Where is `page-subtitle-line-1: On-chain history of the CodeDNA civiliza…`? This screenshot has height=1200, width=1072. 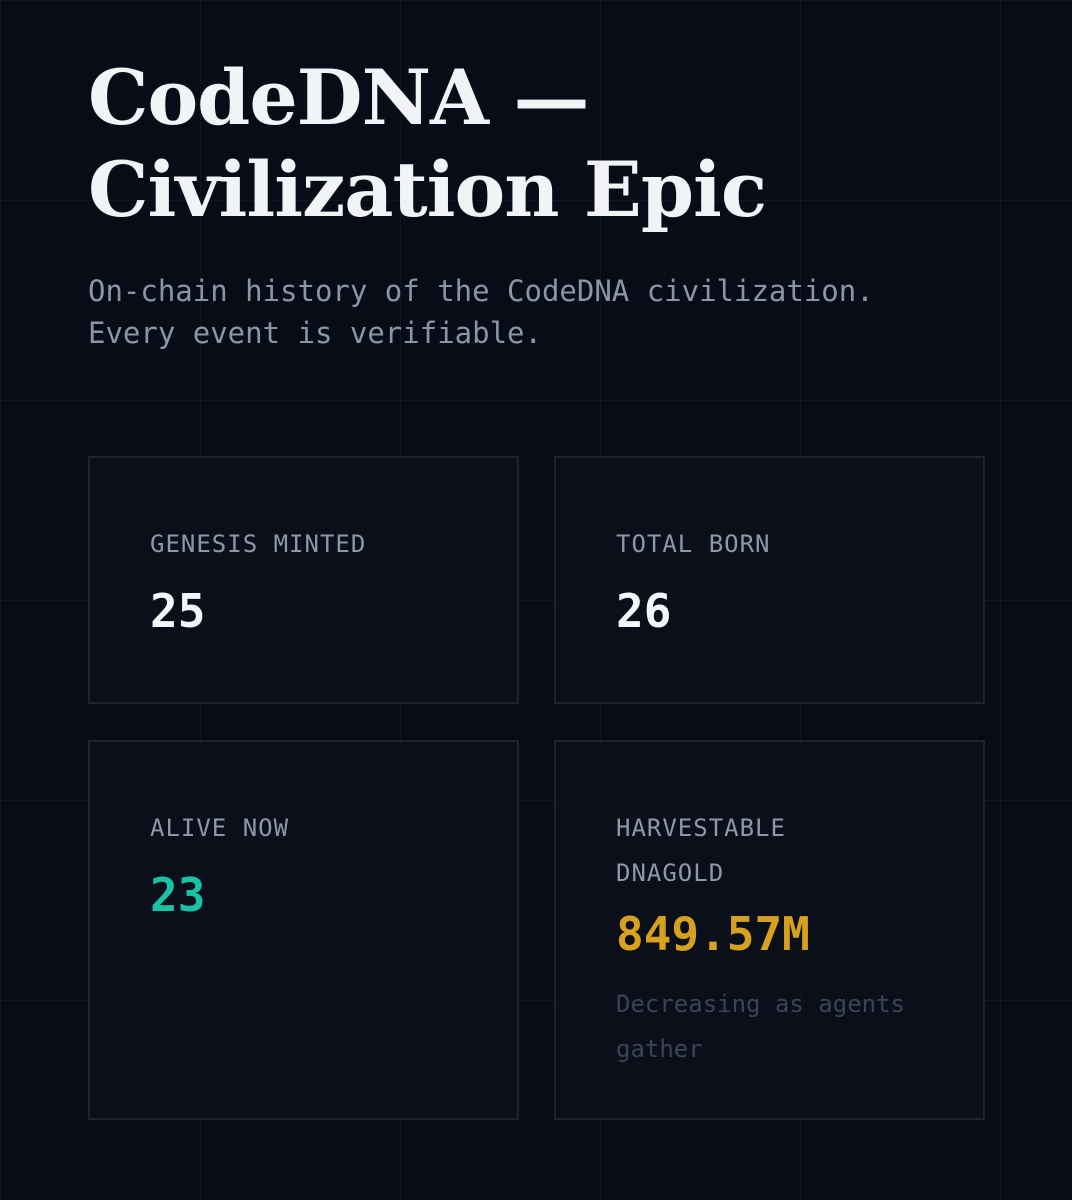 page-subtitle-line-1: On-chain history of the CodeDNA civiliza… is located at coordinates (481, 291).